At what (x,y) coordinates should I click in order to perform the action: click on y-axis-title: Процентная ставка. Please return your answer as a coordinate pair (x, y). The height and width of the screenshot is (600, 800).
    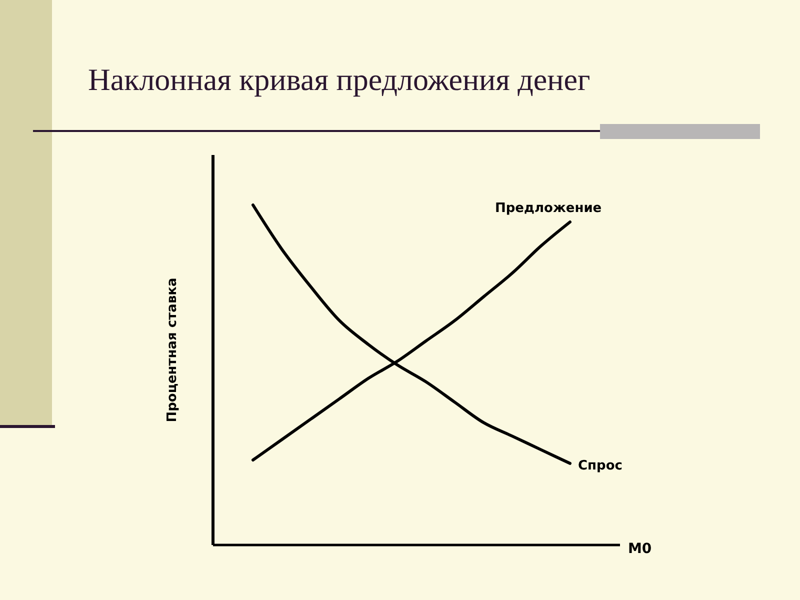
    Looking at the image, I should click on (172, 350).